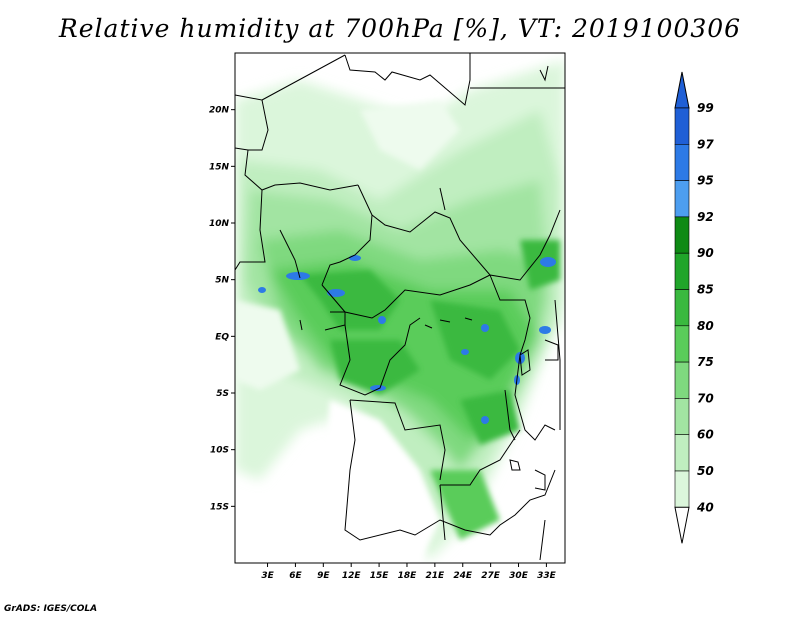  I want to click on lat-tick-label: 5N, so click(222, 281).